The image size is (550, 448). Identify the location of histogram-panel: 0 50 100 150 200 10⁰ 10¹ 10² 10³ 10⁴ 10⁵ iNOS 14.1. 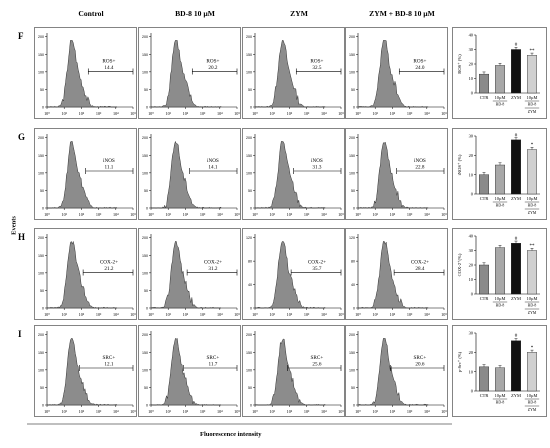
(189, 174).